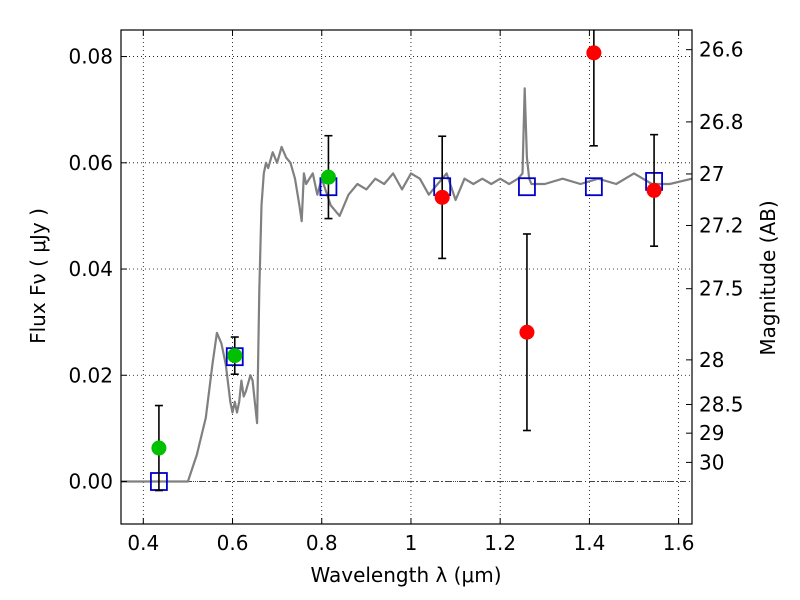 Image resolution: width=800 pixels, height=600 pixels. What do you see at coordinates (711, 360) in the screenshot?
I see `right-tick-label: 28` at bounding box center [711, 360].